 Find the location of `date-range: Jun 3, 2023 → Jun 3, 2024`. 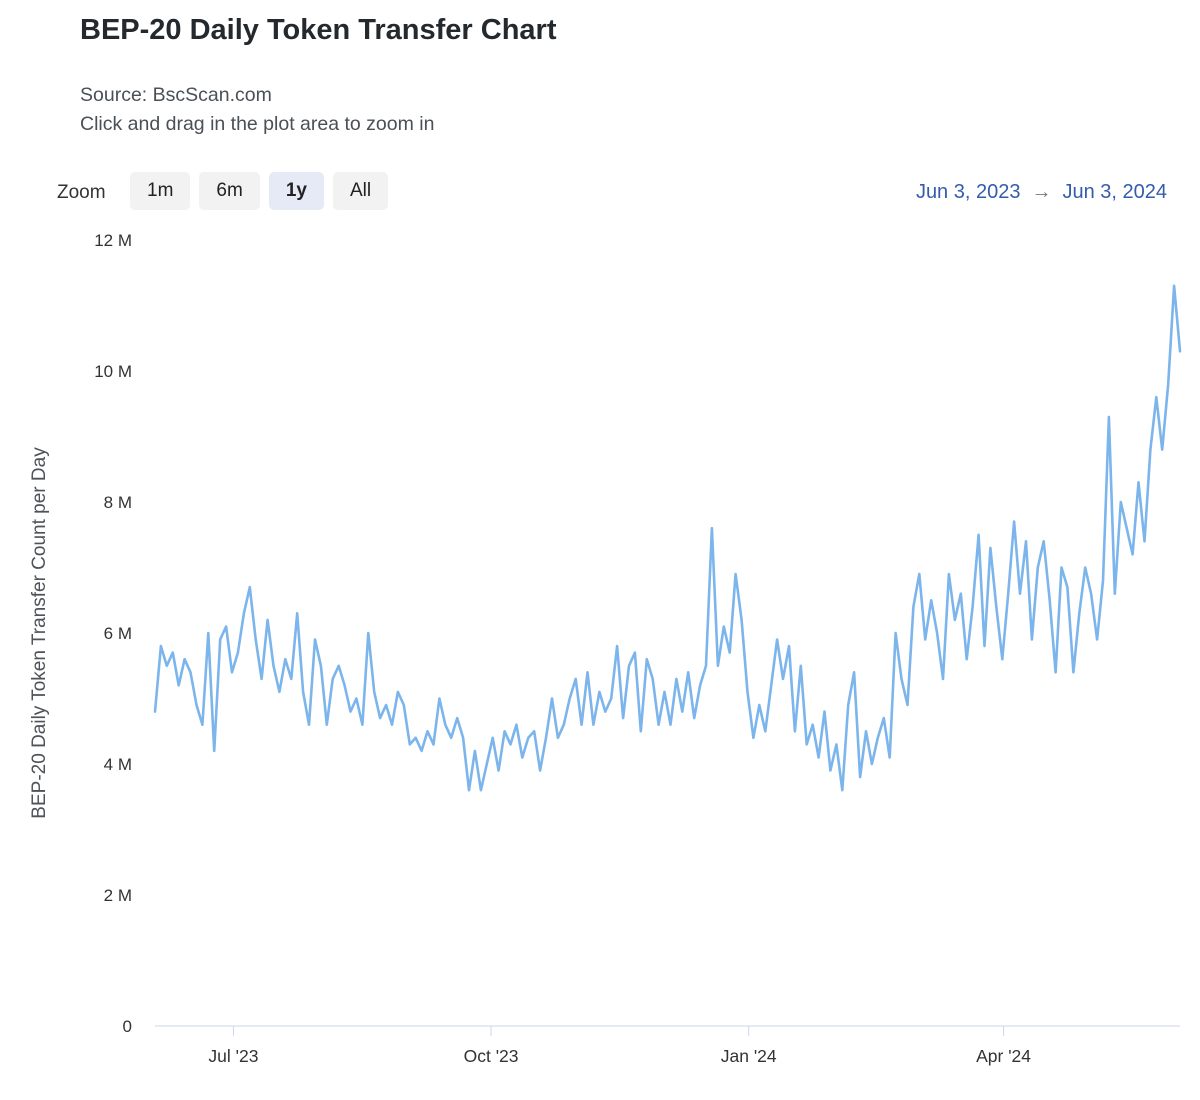

date-range: Jun 3, 2023 → Jun 3, 2024 is located at coordinates (1041, 192).